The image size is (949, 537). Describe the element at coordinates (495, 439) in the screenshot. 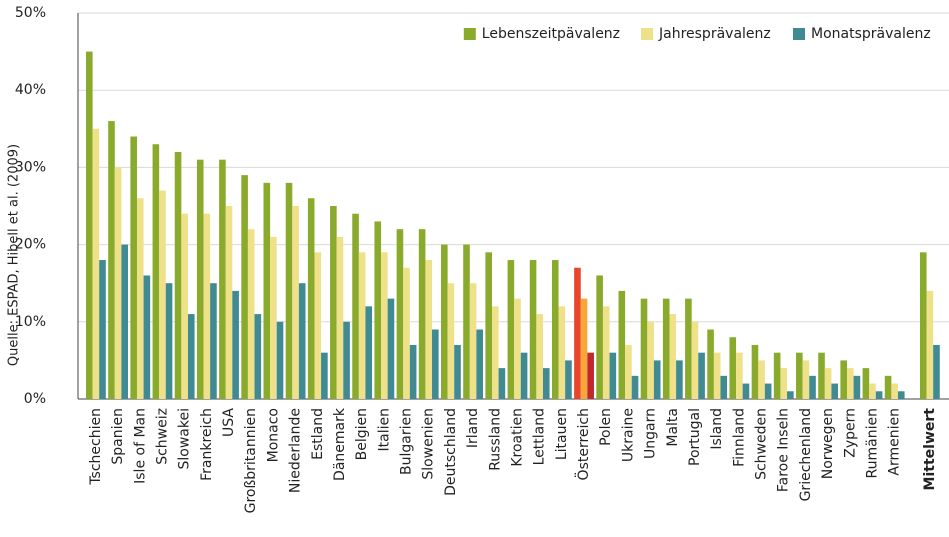

I see `x-tick-label: Russland` at that location.